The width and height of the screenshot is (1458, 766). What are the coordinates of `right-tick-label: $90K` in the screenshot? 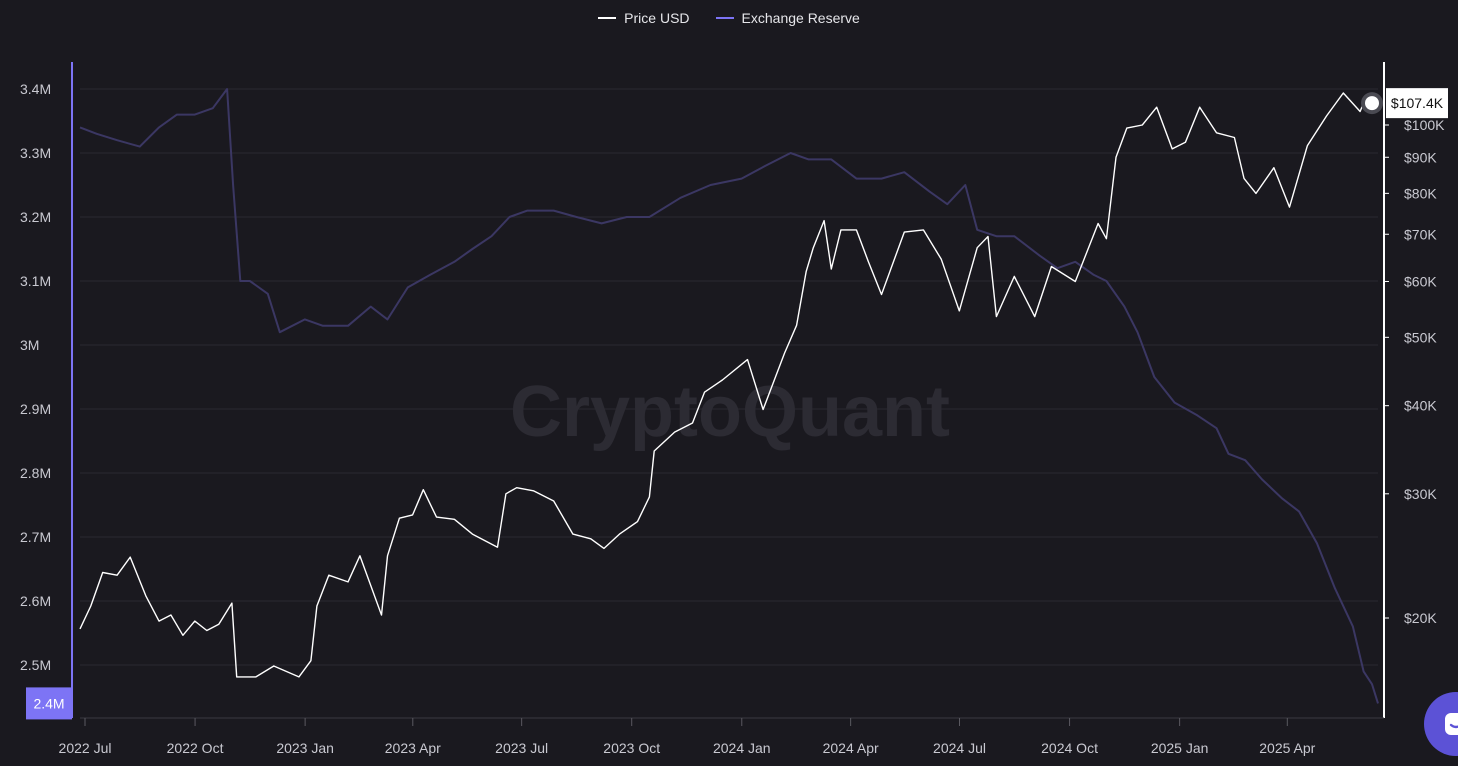 It's located at (1420, 157).